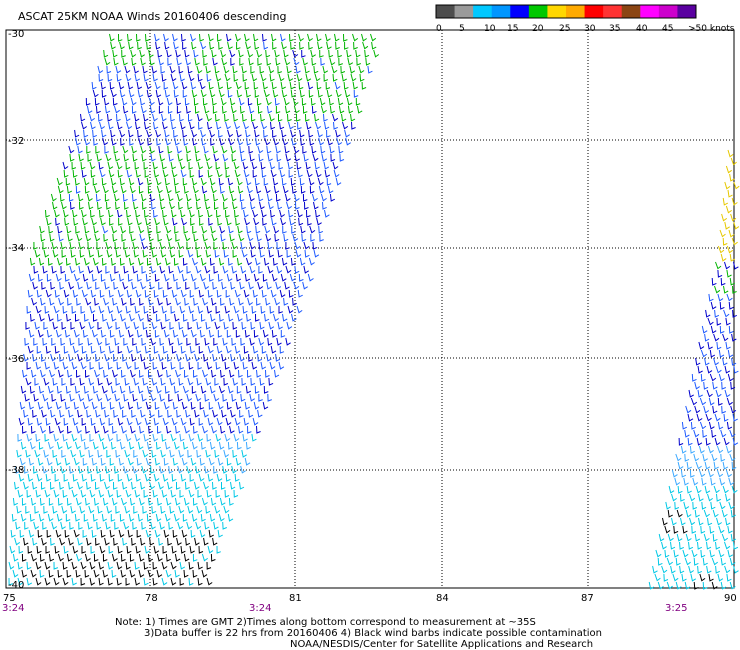 The width and height of the screenshot is (740, 650). Describe the element at coordinates (520, 11) in the screenshot. I see `colorbar-swatch` at that location.